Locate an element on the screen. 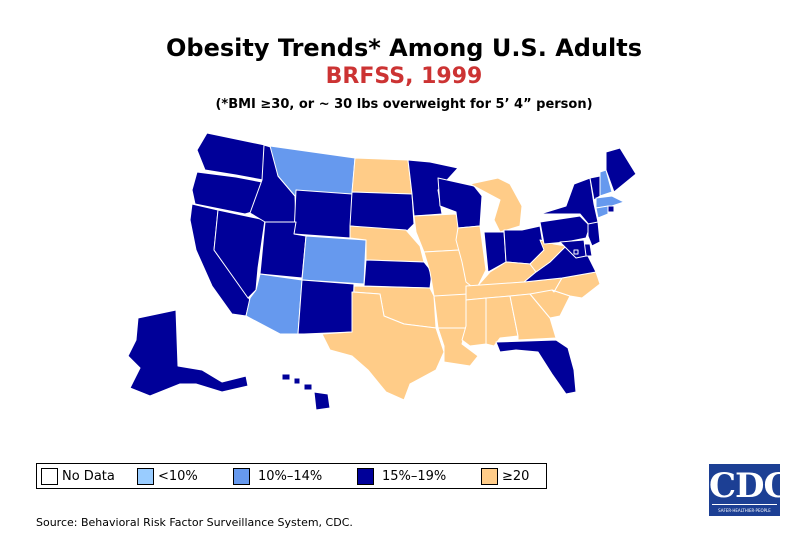  legend-swatch-no-data is located at coordinates (49, 476).